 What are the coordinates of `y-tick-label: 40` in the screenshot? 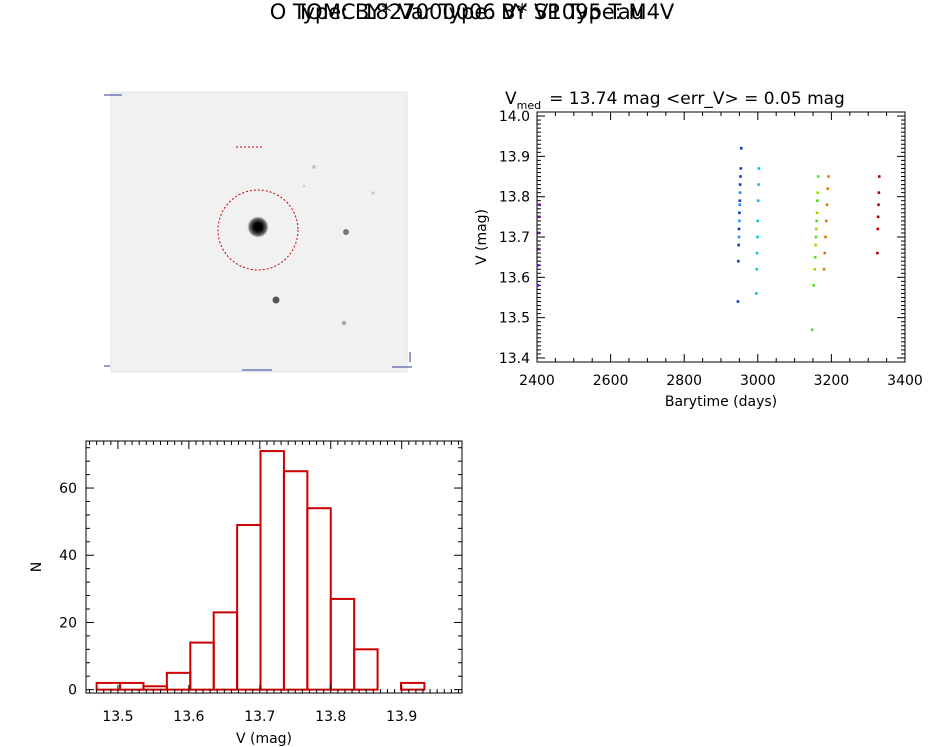 It's located at (68, 556).